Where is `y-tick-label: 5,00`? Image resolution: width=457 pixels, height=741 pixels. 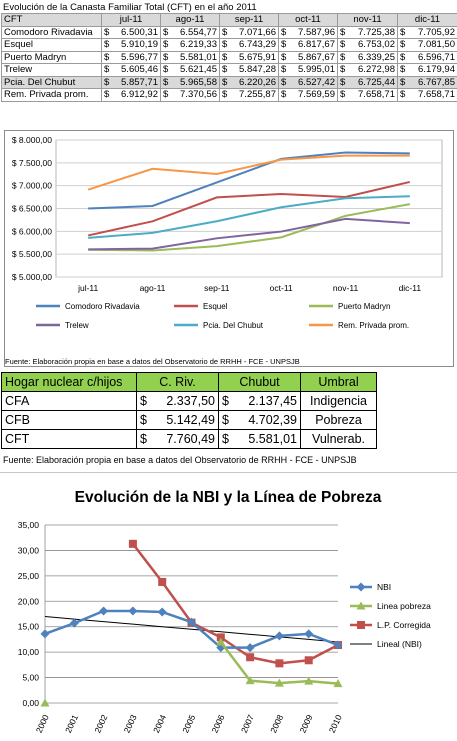 y-tick-label: 5,00 is located at coordinates (30, 678).